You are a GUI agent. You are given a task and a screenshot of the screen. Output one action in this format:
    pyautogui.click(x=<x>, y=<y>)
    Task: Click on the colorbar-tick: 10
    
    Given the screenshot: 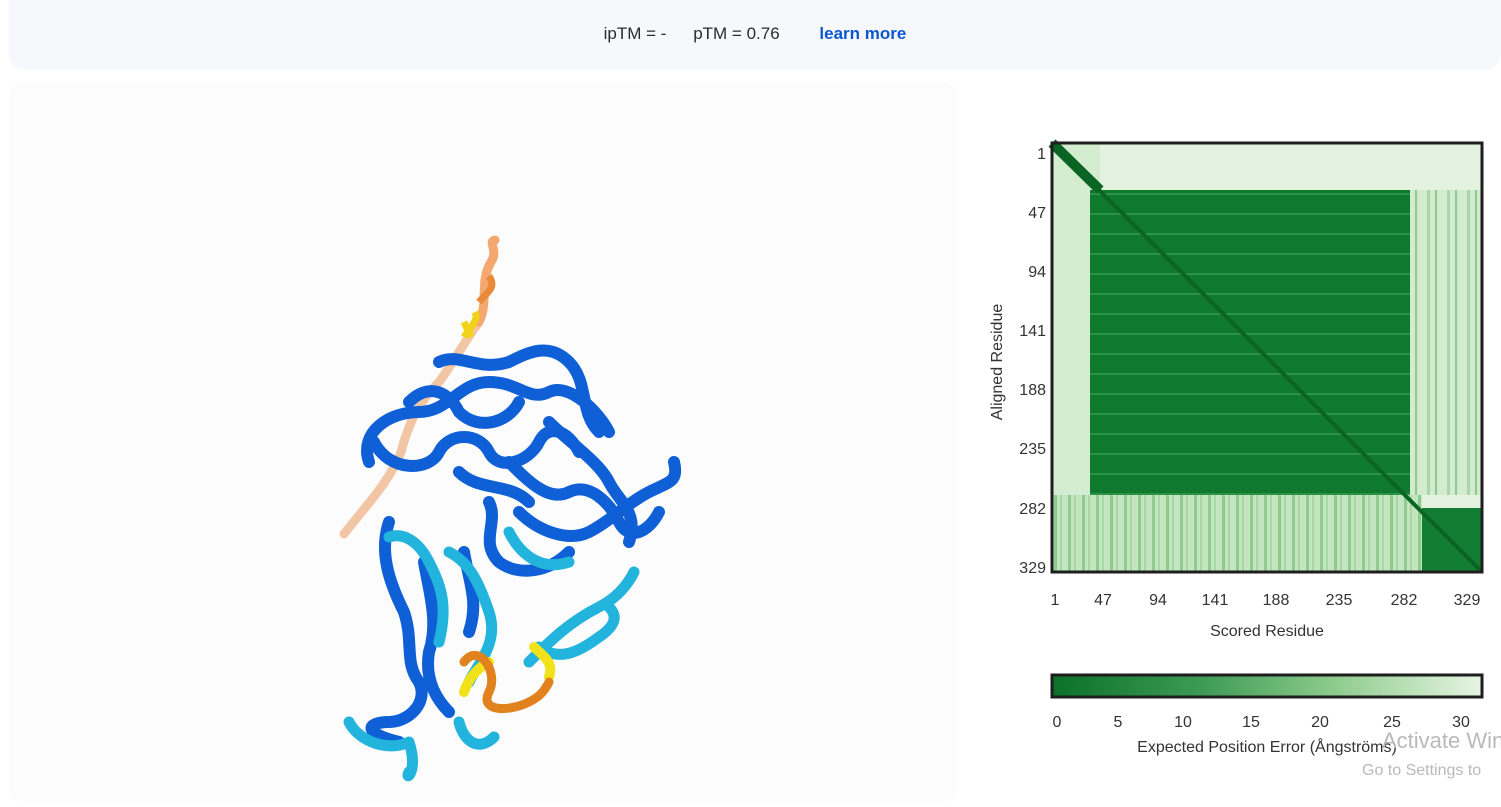 What is the action you would take?
    pyautogui.click(x=1183, y=722)
    